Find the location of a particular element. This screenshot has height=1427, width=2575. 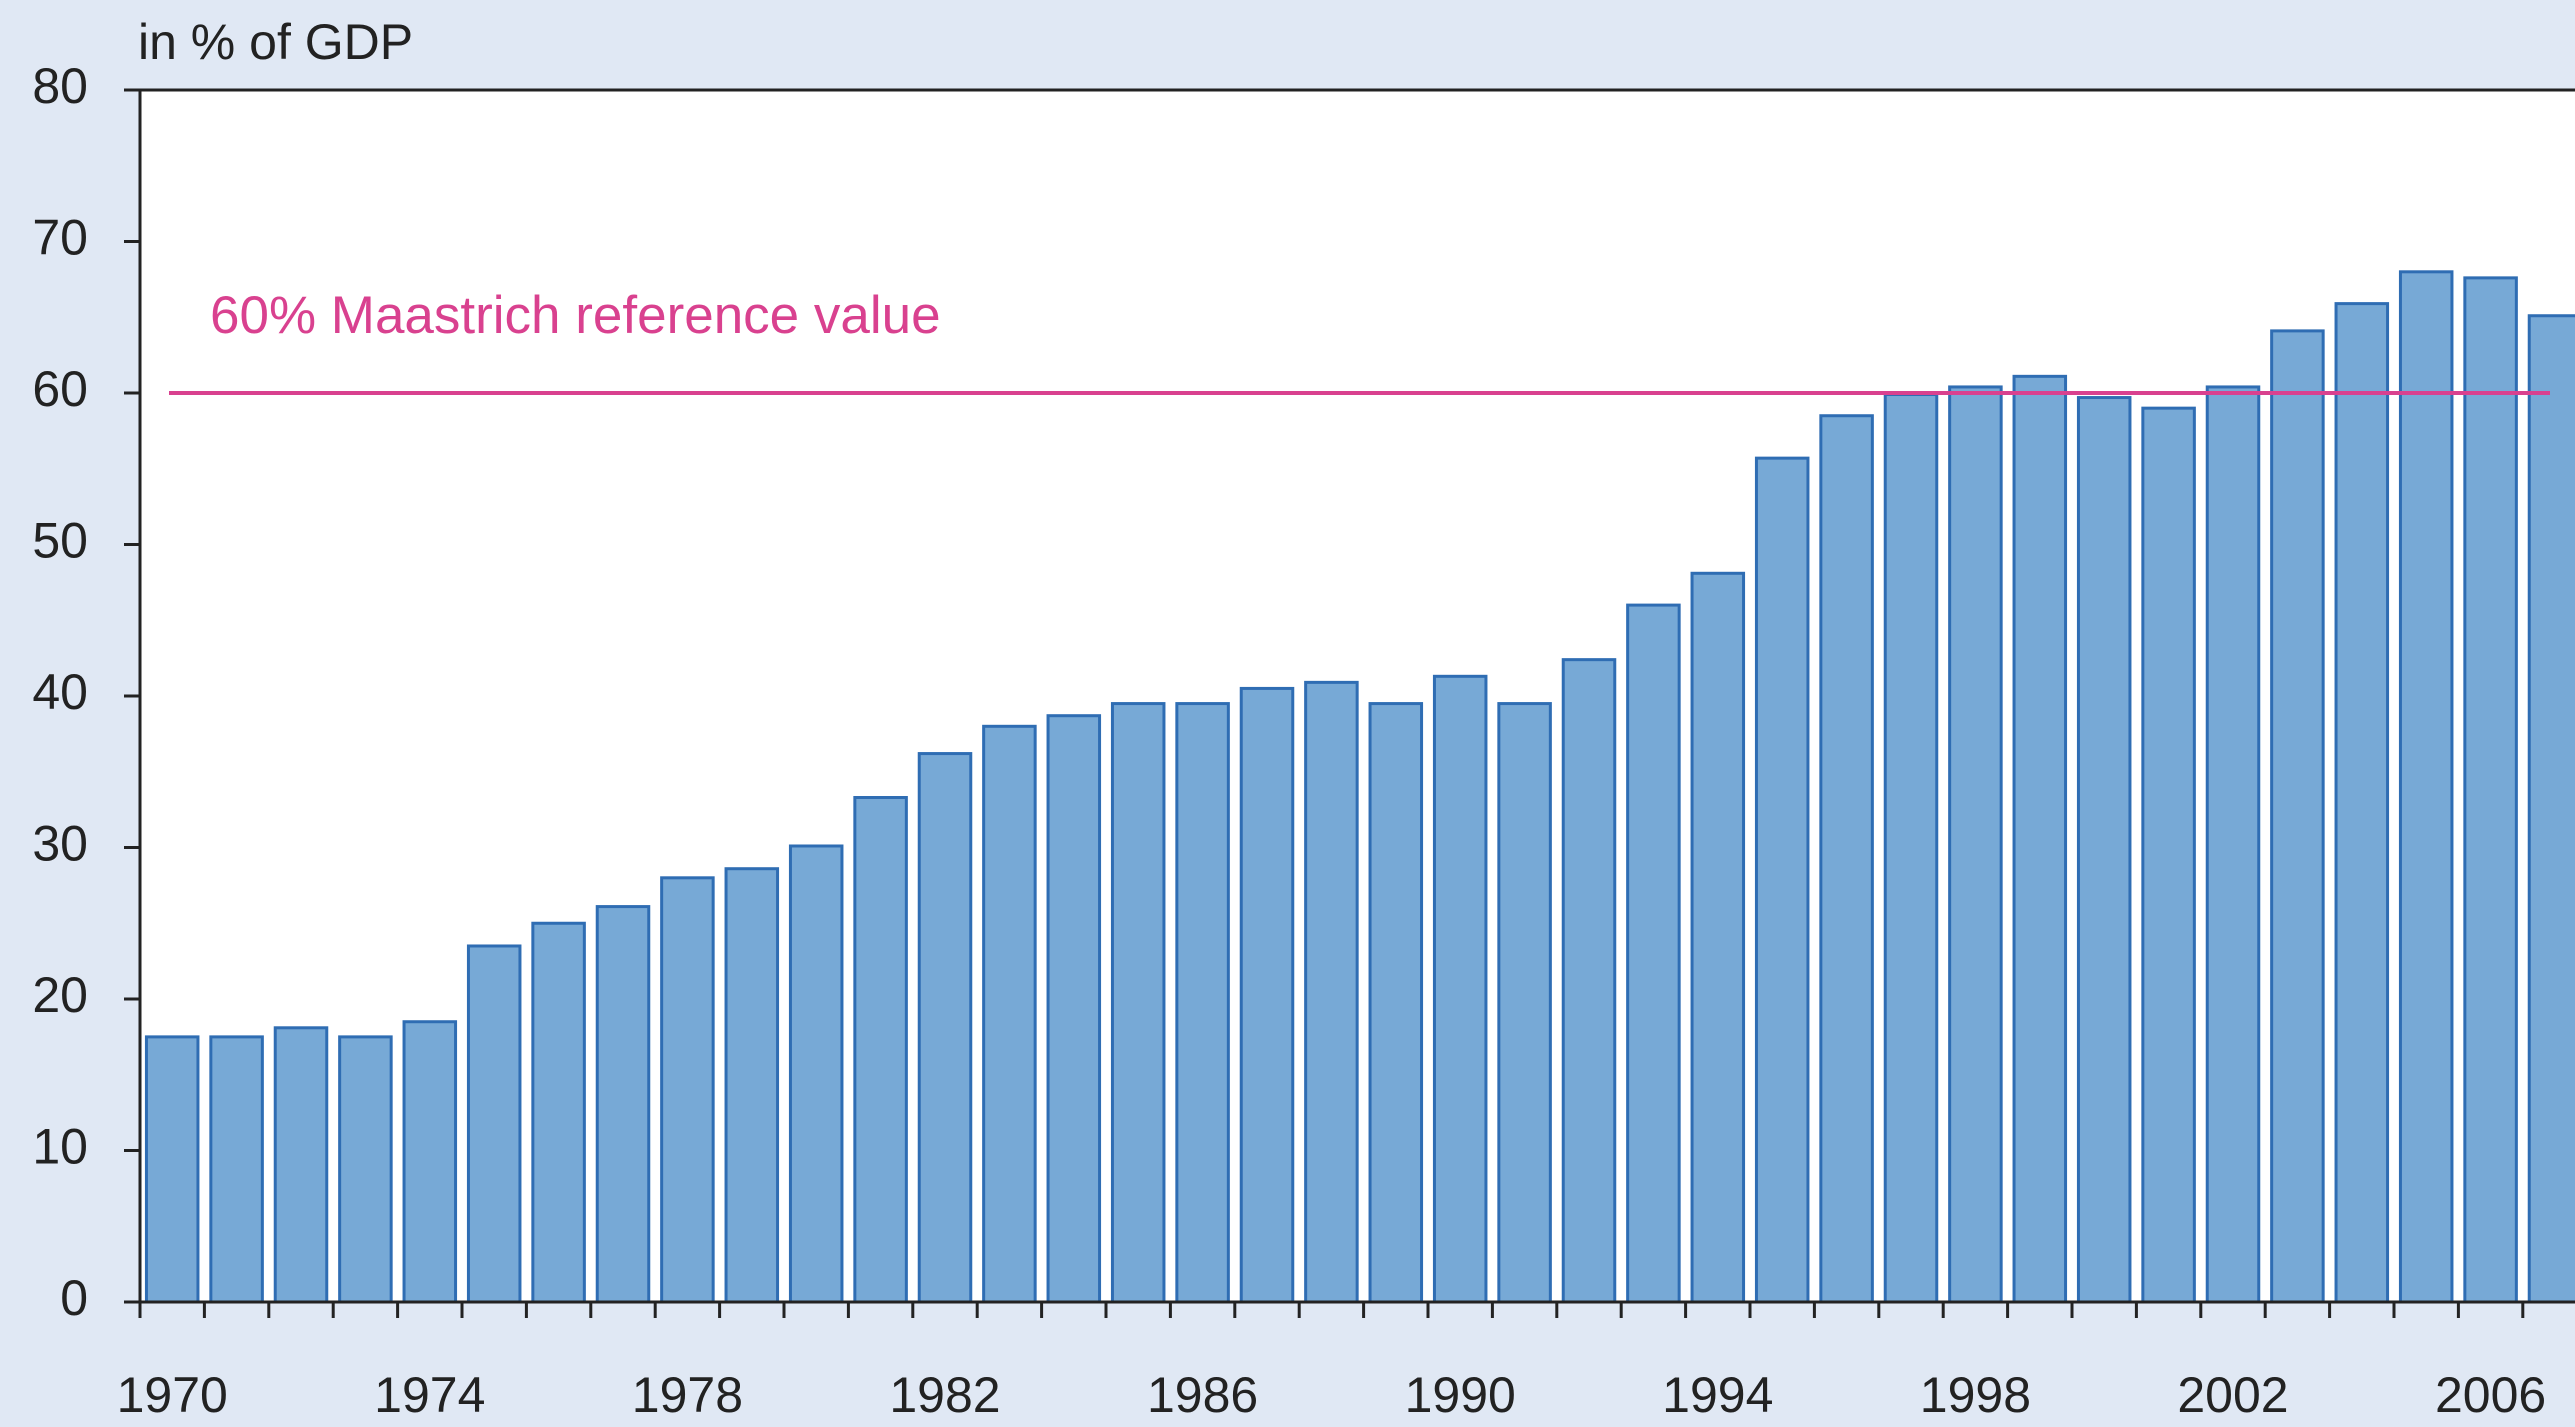

x-tick-label: 1994 is located at coordinates (1717, 1395).